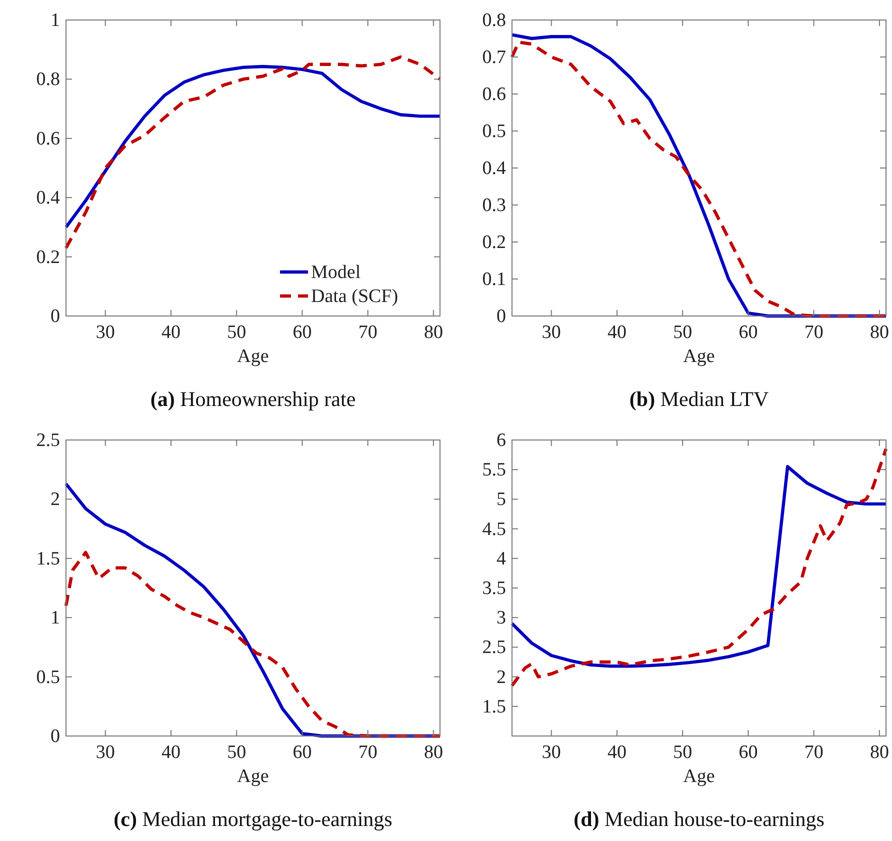 The image size is (892, 841). Describe the element at coordinates (336, 272) in the screenshot. I see `legend-label: Model` at that location.